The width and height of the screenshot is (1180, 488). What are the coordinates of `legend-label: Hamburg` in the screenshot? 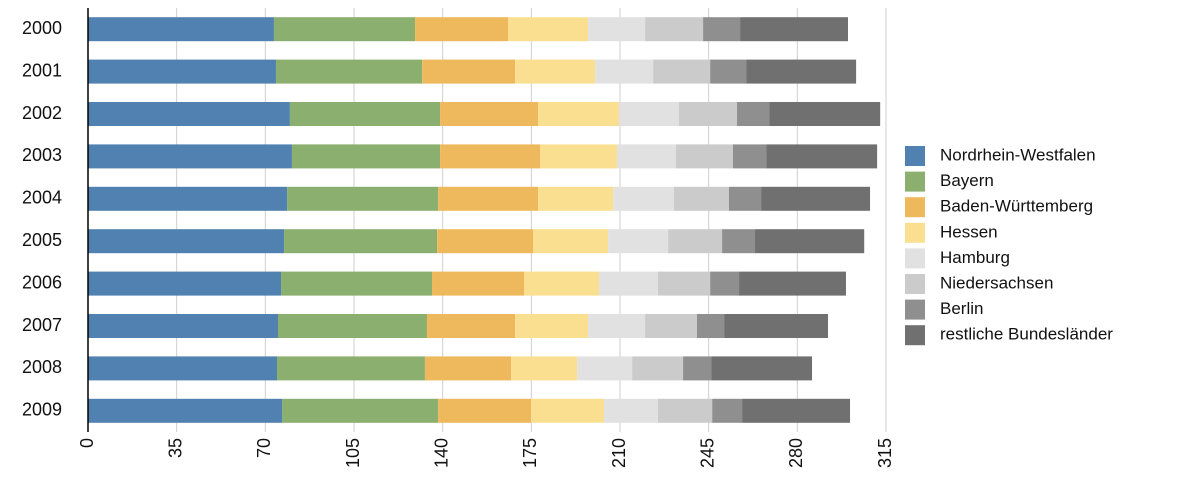 It's located at (975, 257).